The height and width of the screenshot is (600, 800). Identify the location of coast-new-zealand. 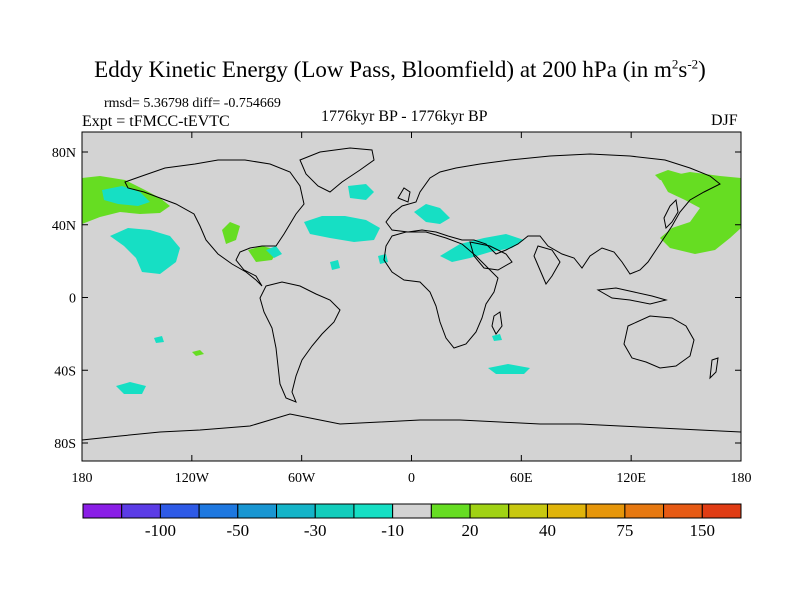
(714, 368).